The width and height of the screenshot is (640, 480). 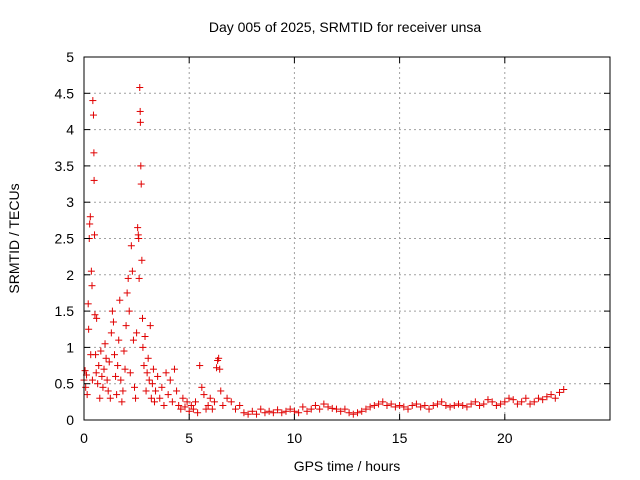 What do you see at coordinates (70, 347) in the screenshot?
I see `y-tick-label: 1` at bounding box center [70, 347].